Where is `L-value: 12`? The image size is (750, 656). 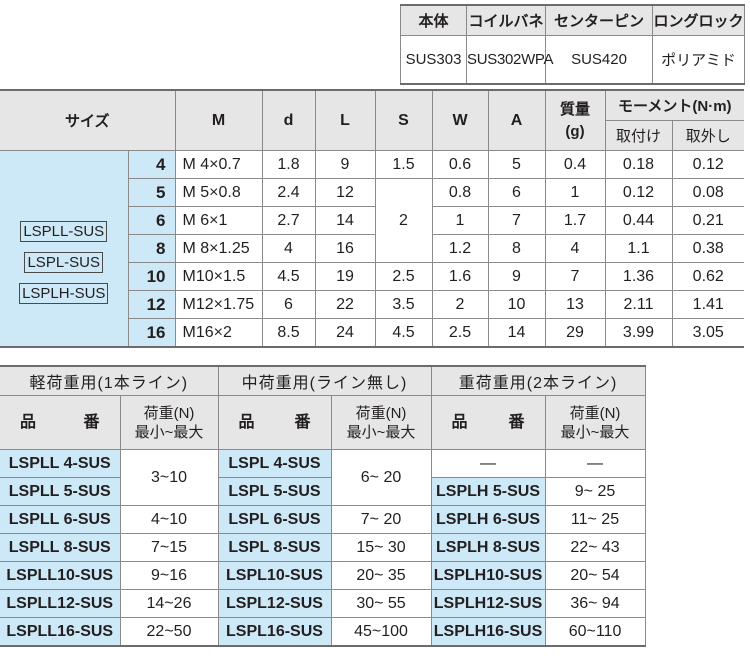 L-value: 12 is located at coordinates (345, 192).